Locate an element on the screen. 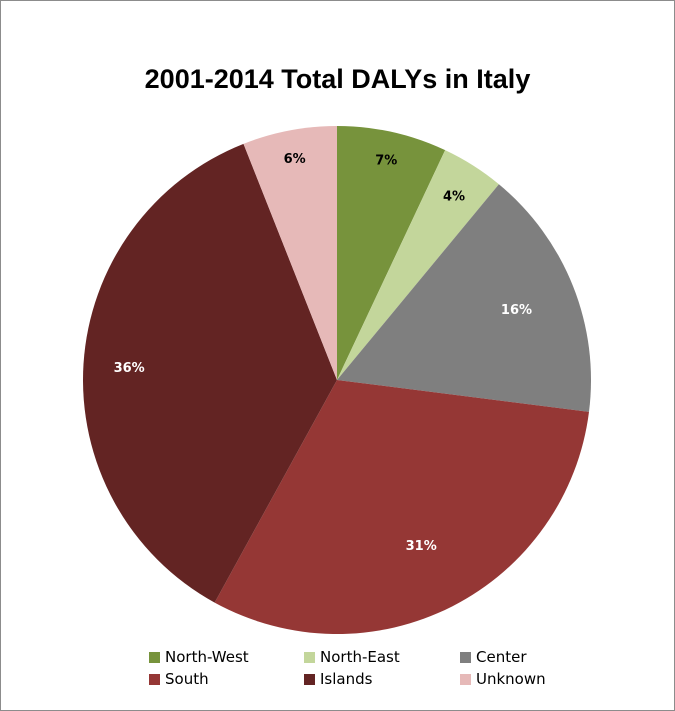 Image resolution: width=675 pixels, height=711 pixels. legend-item-islands: Islands is located at coordinates (338, 679).